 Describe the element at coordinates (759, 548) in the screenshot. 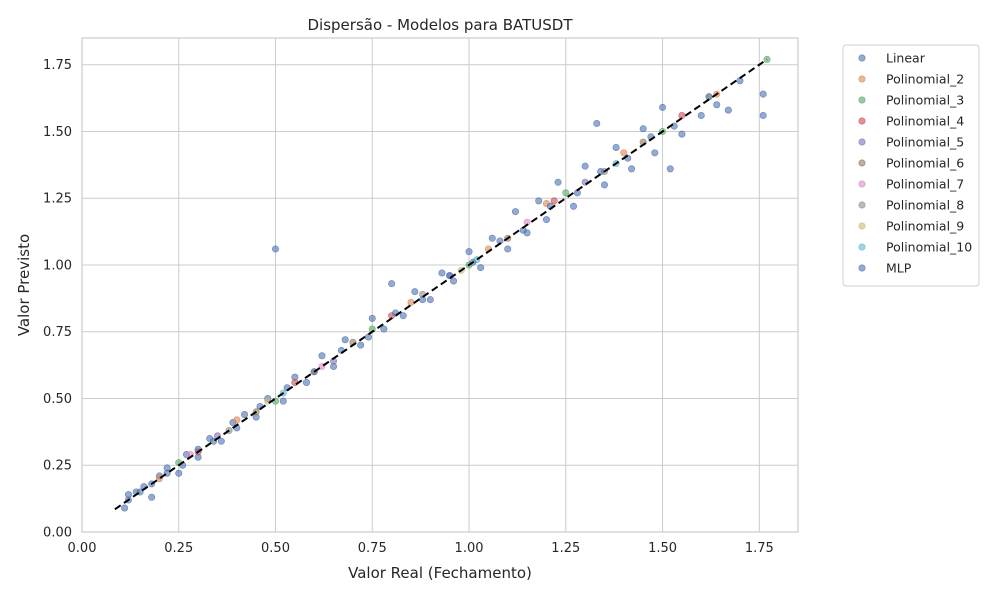

I see `x-tick-label: 1.75` at that location.